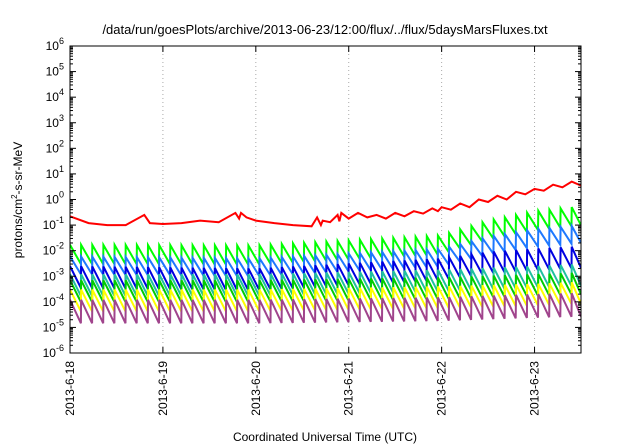  What do you see at coordinates (60, 271) in the screenshot?
I see `y-tick-exponent: -3` at bounding box center [60, 271].